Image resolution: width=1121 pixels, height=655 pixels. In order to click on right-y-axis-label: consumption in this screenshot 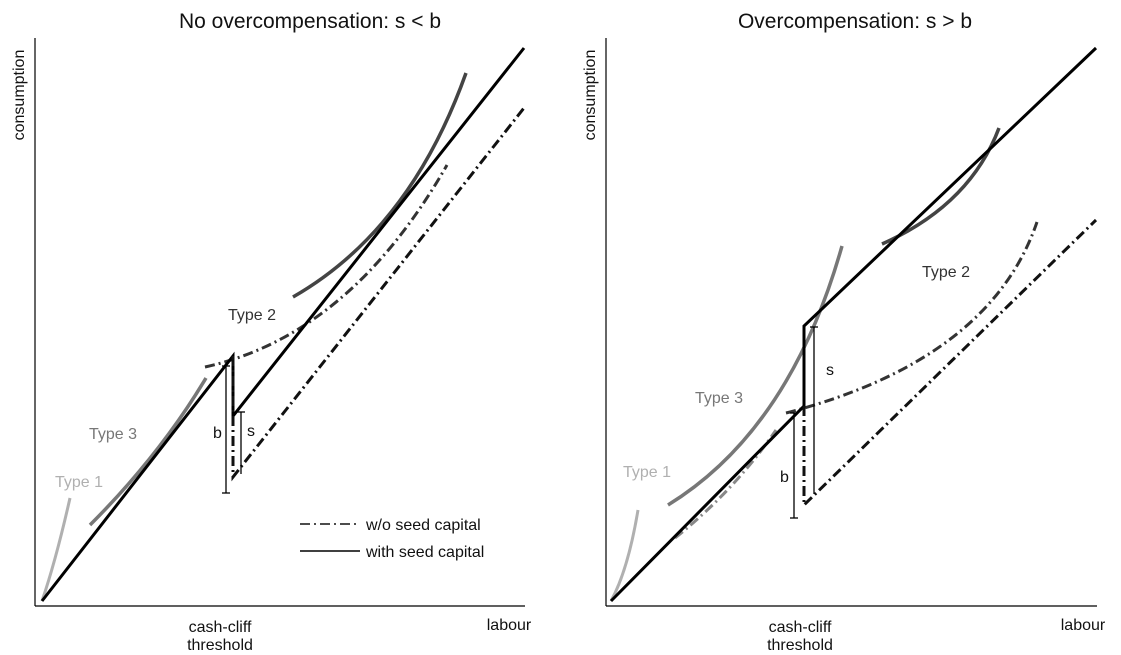, I will do `click(590, 95)`.